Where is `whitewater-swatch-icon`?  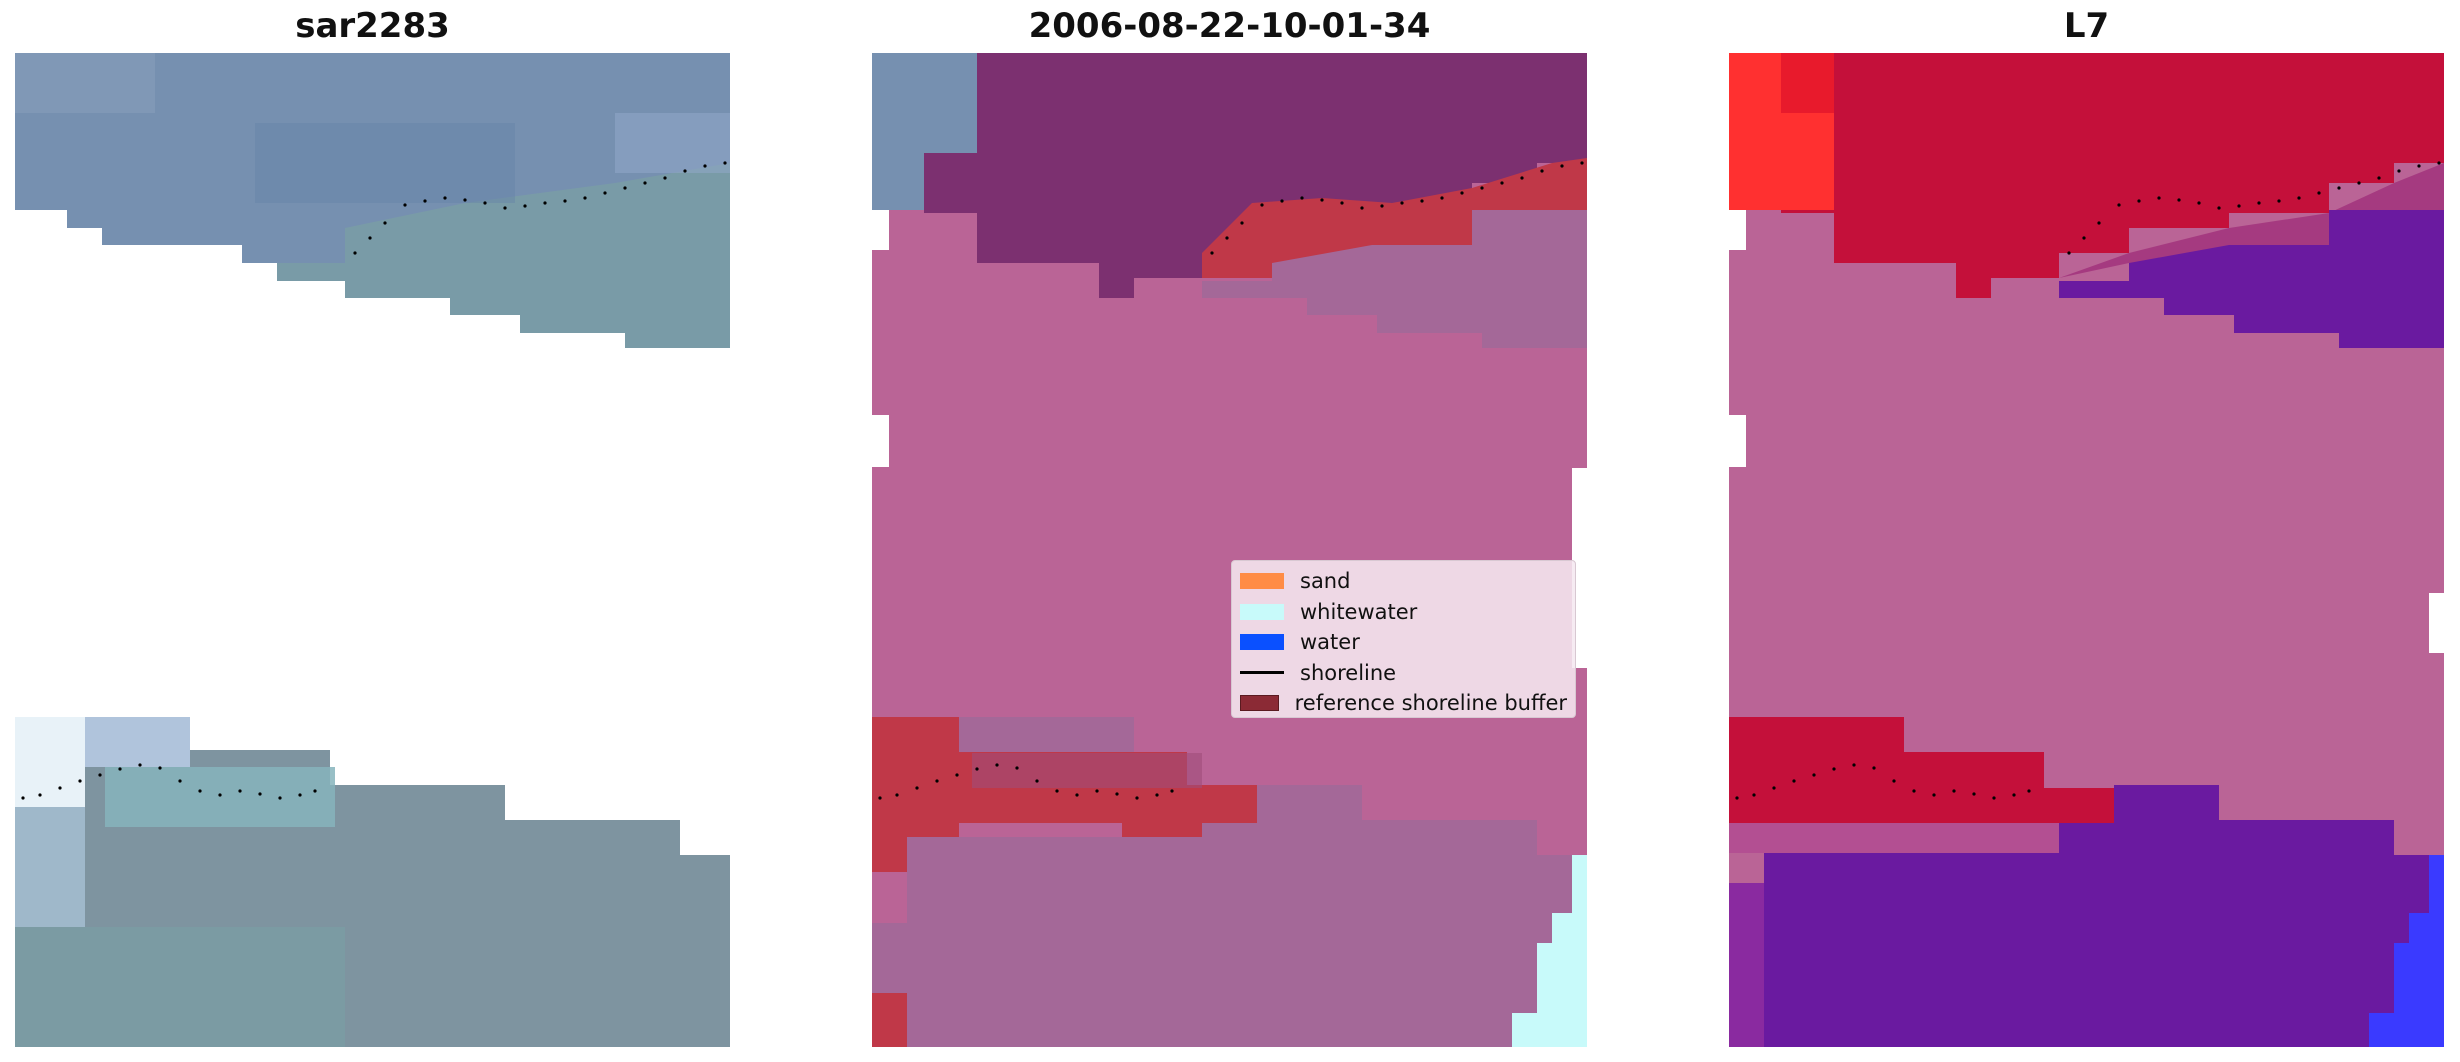
whitewater-swatch-icon is located at coordinates (1262, 611).